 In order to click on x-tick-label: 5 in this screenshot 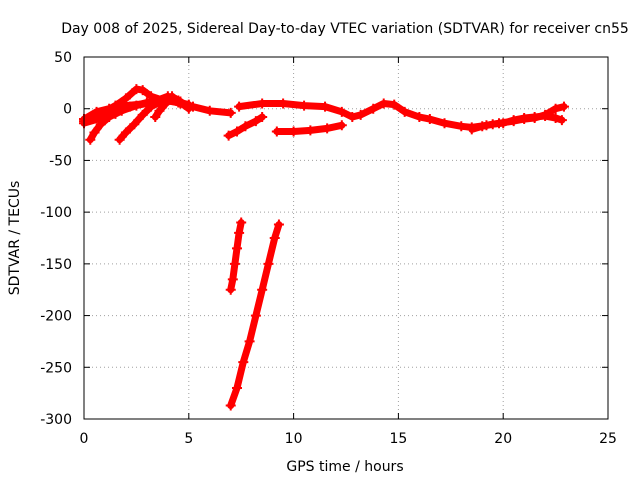, I will do `click(188, 439)`.